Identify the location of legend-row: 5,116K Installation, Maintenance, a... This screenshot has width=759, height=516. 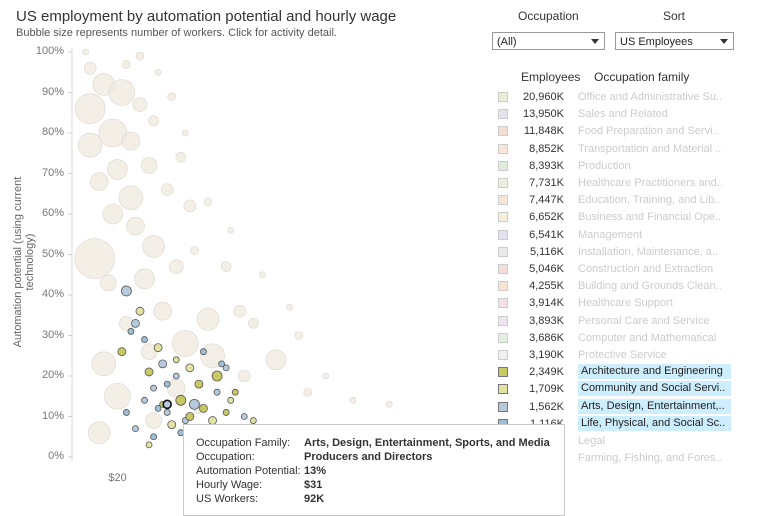
(610, 252).